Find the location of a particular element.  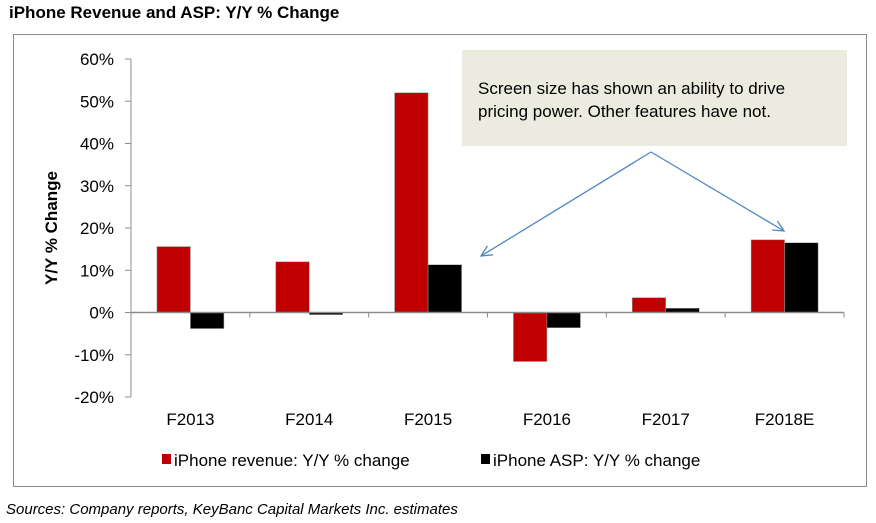

bar-revenue-f2014 is located at coordinates (292, 287).